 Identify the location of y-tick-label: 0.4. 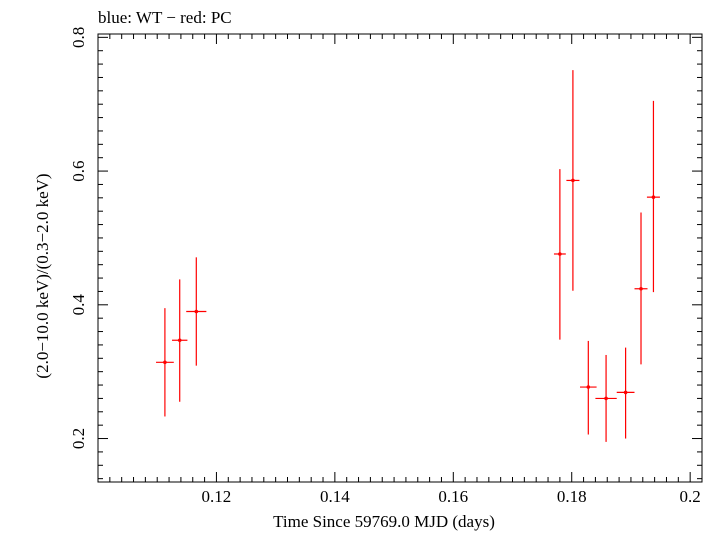
(78, 305).